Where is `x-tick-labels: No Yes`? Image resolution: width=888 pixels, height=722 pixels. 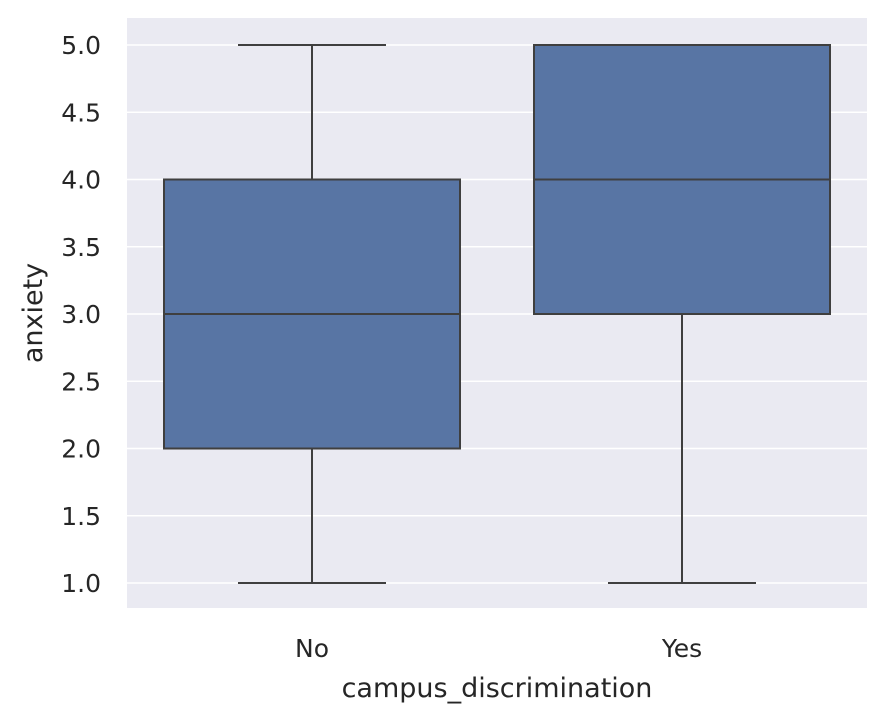 x-tick-labels: No Yes is located at coordinates (498, 648).